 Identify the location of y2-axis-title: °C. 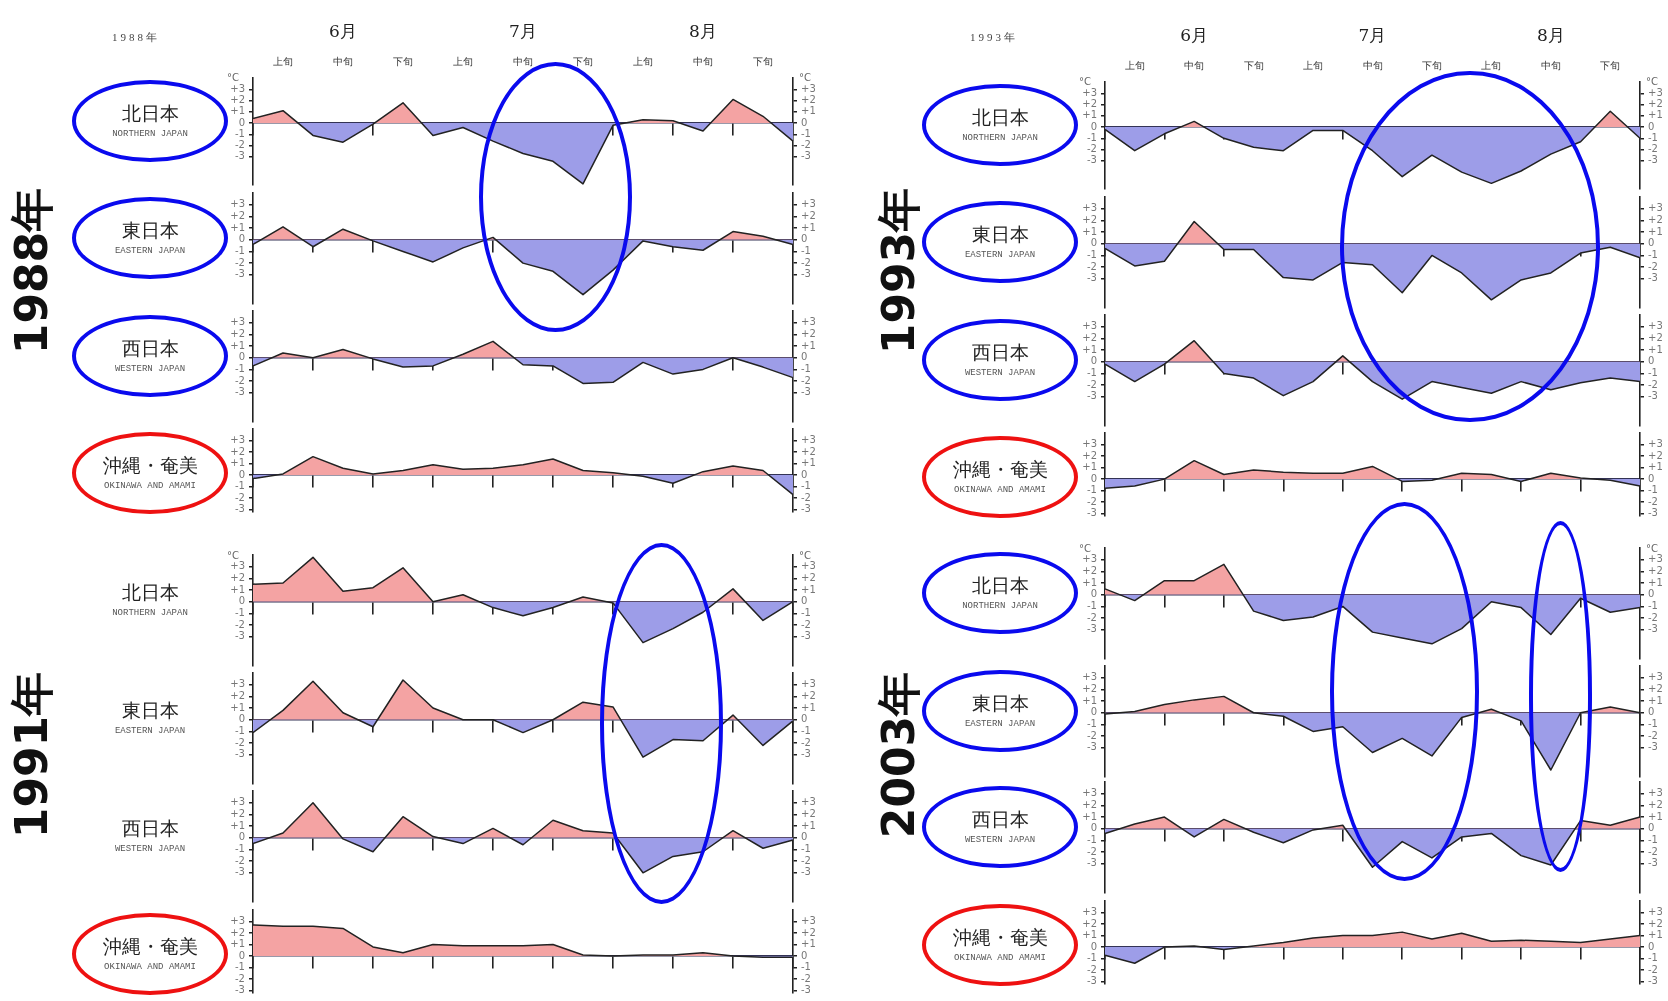
(1652, 82).